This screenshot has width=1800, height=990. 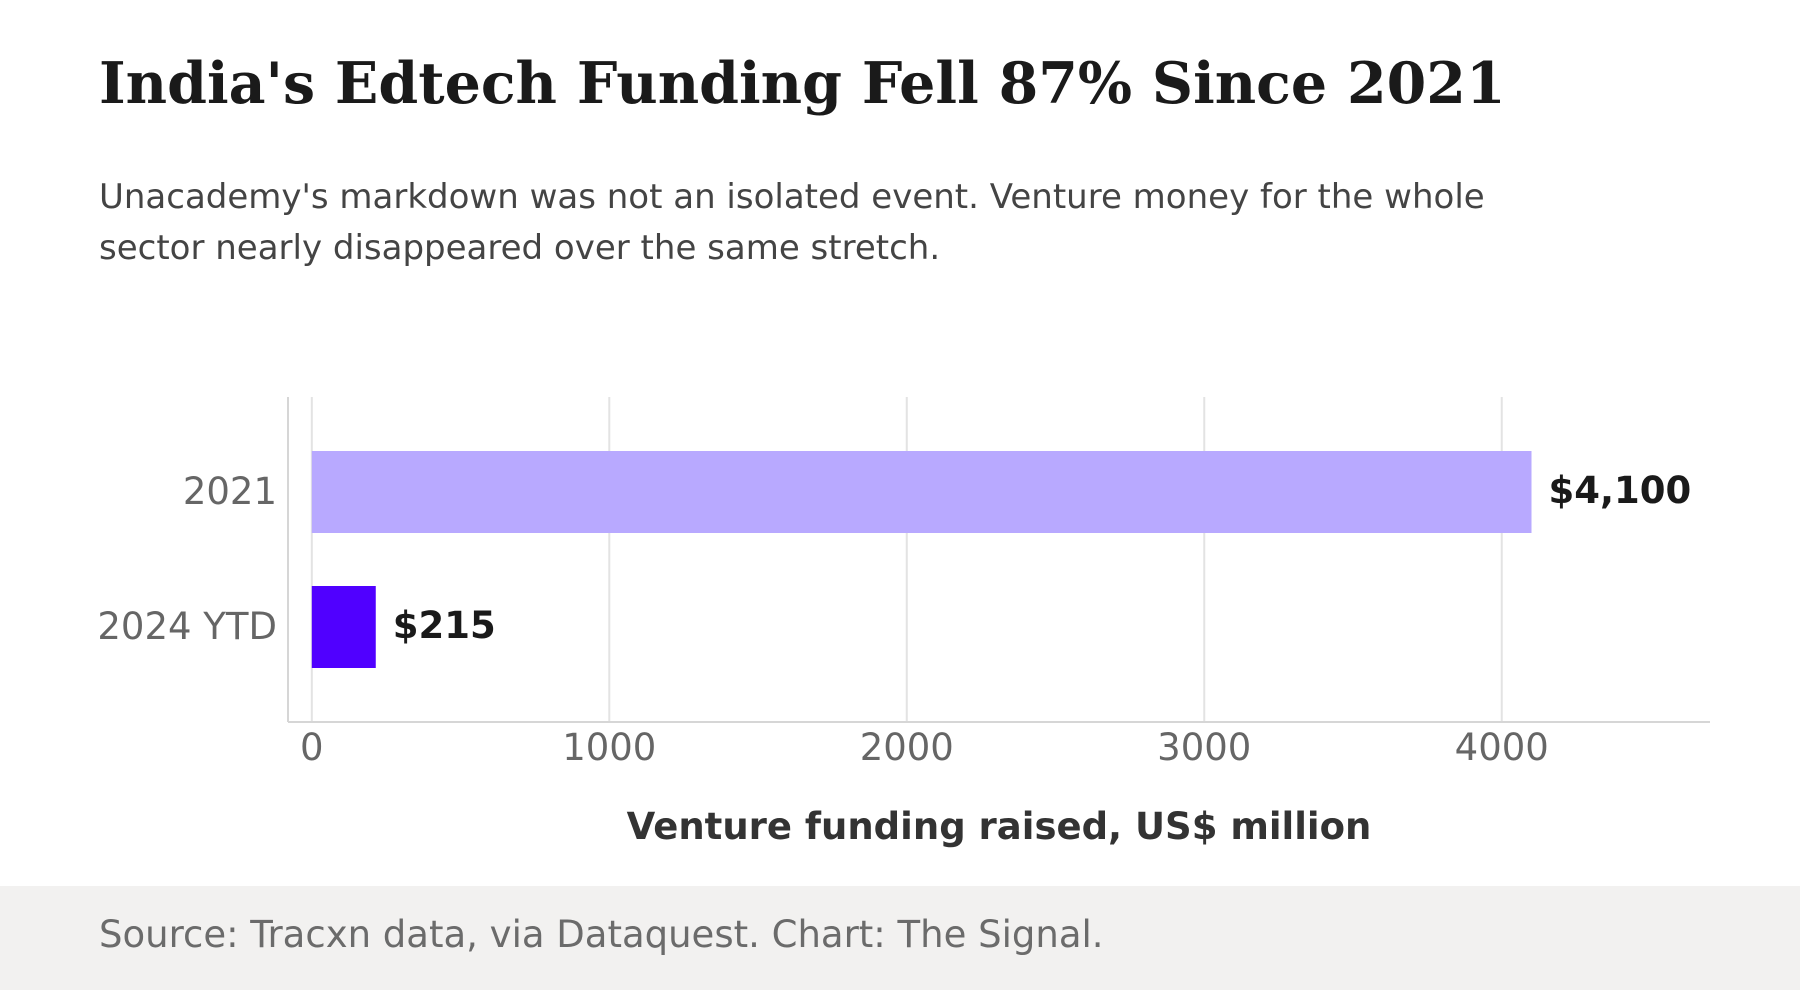 I want to click on y-tick-label: 2024 YTD, so click(x=187, y=626).